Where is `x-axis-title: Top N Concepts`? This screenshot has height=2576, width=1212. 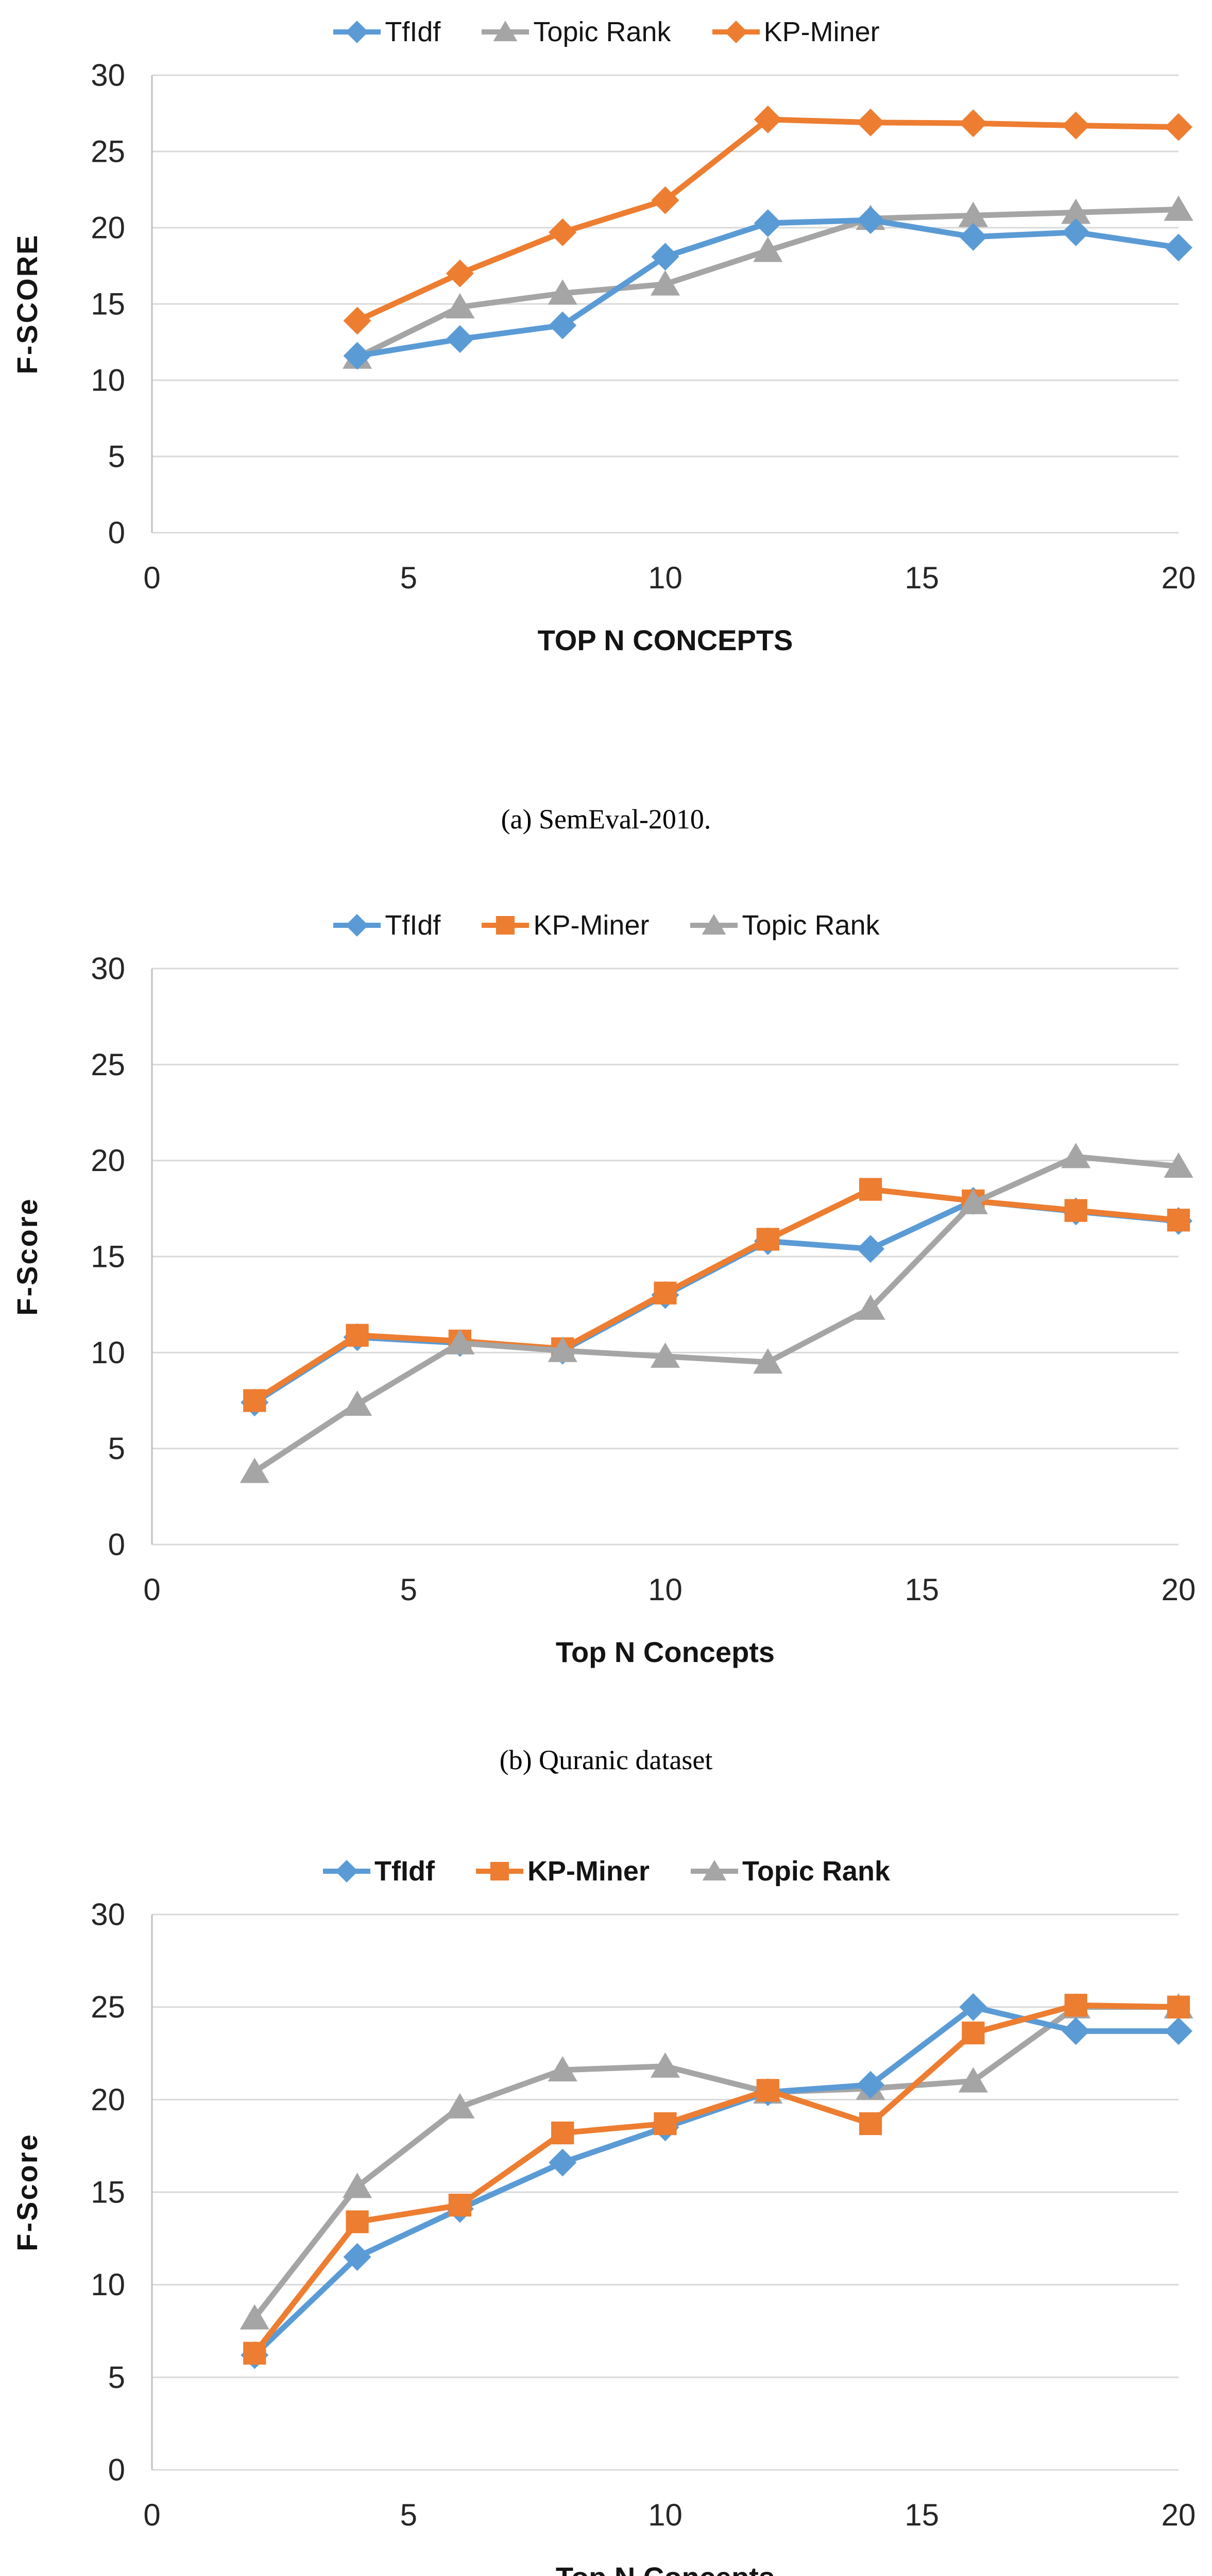 x-axis-title: Top N Concepts is located at coordinates (666, 2568).